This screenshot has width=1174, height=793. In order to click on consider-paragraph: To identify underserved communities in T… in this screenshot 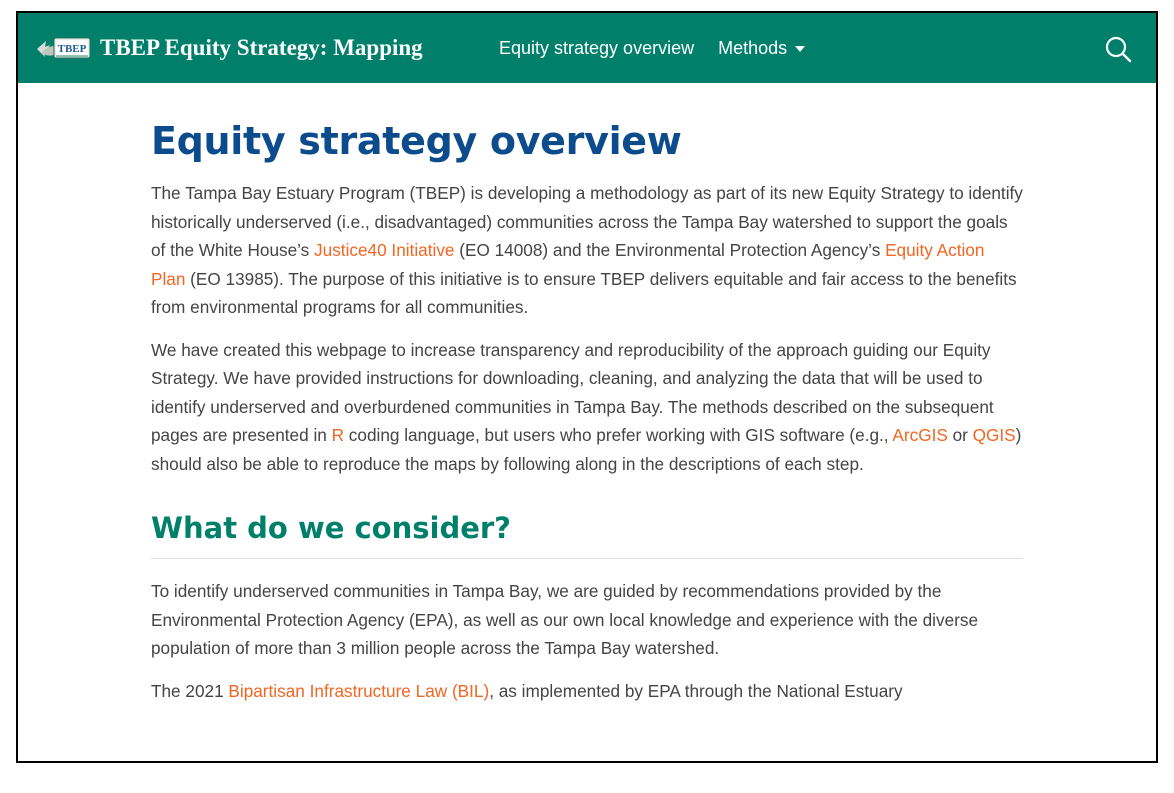, I will do `click(565, 619)`.